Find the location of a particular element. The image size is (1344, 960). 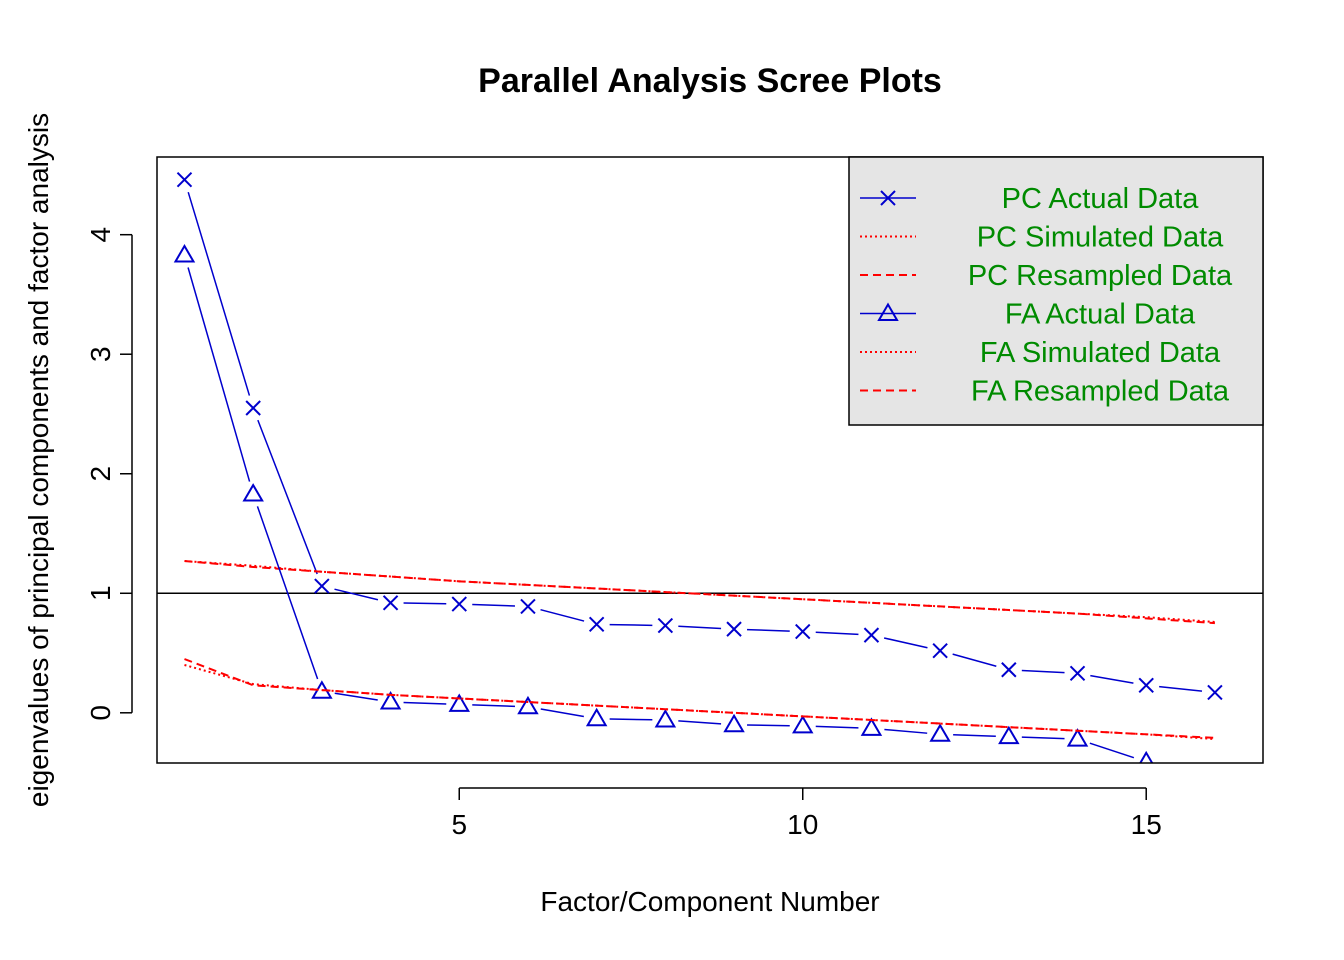

y-tick-label: 2 is located at coordinates (100, 474).